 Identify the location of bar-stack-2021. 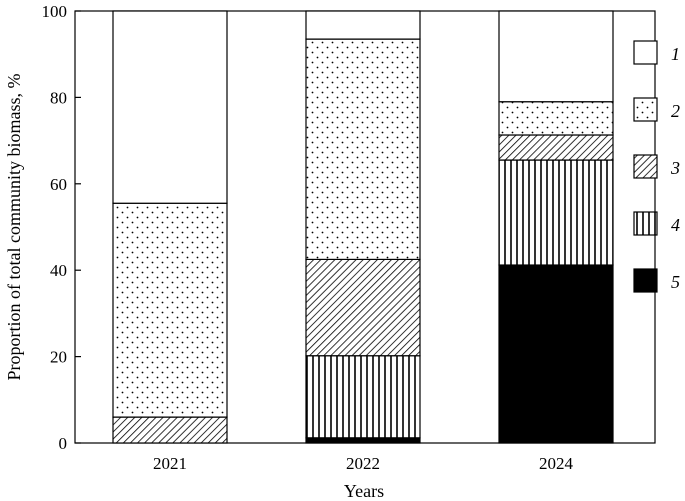
(170, 227).